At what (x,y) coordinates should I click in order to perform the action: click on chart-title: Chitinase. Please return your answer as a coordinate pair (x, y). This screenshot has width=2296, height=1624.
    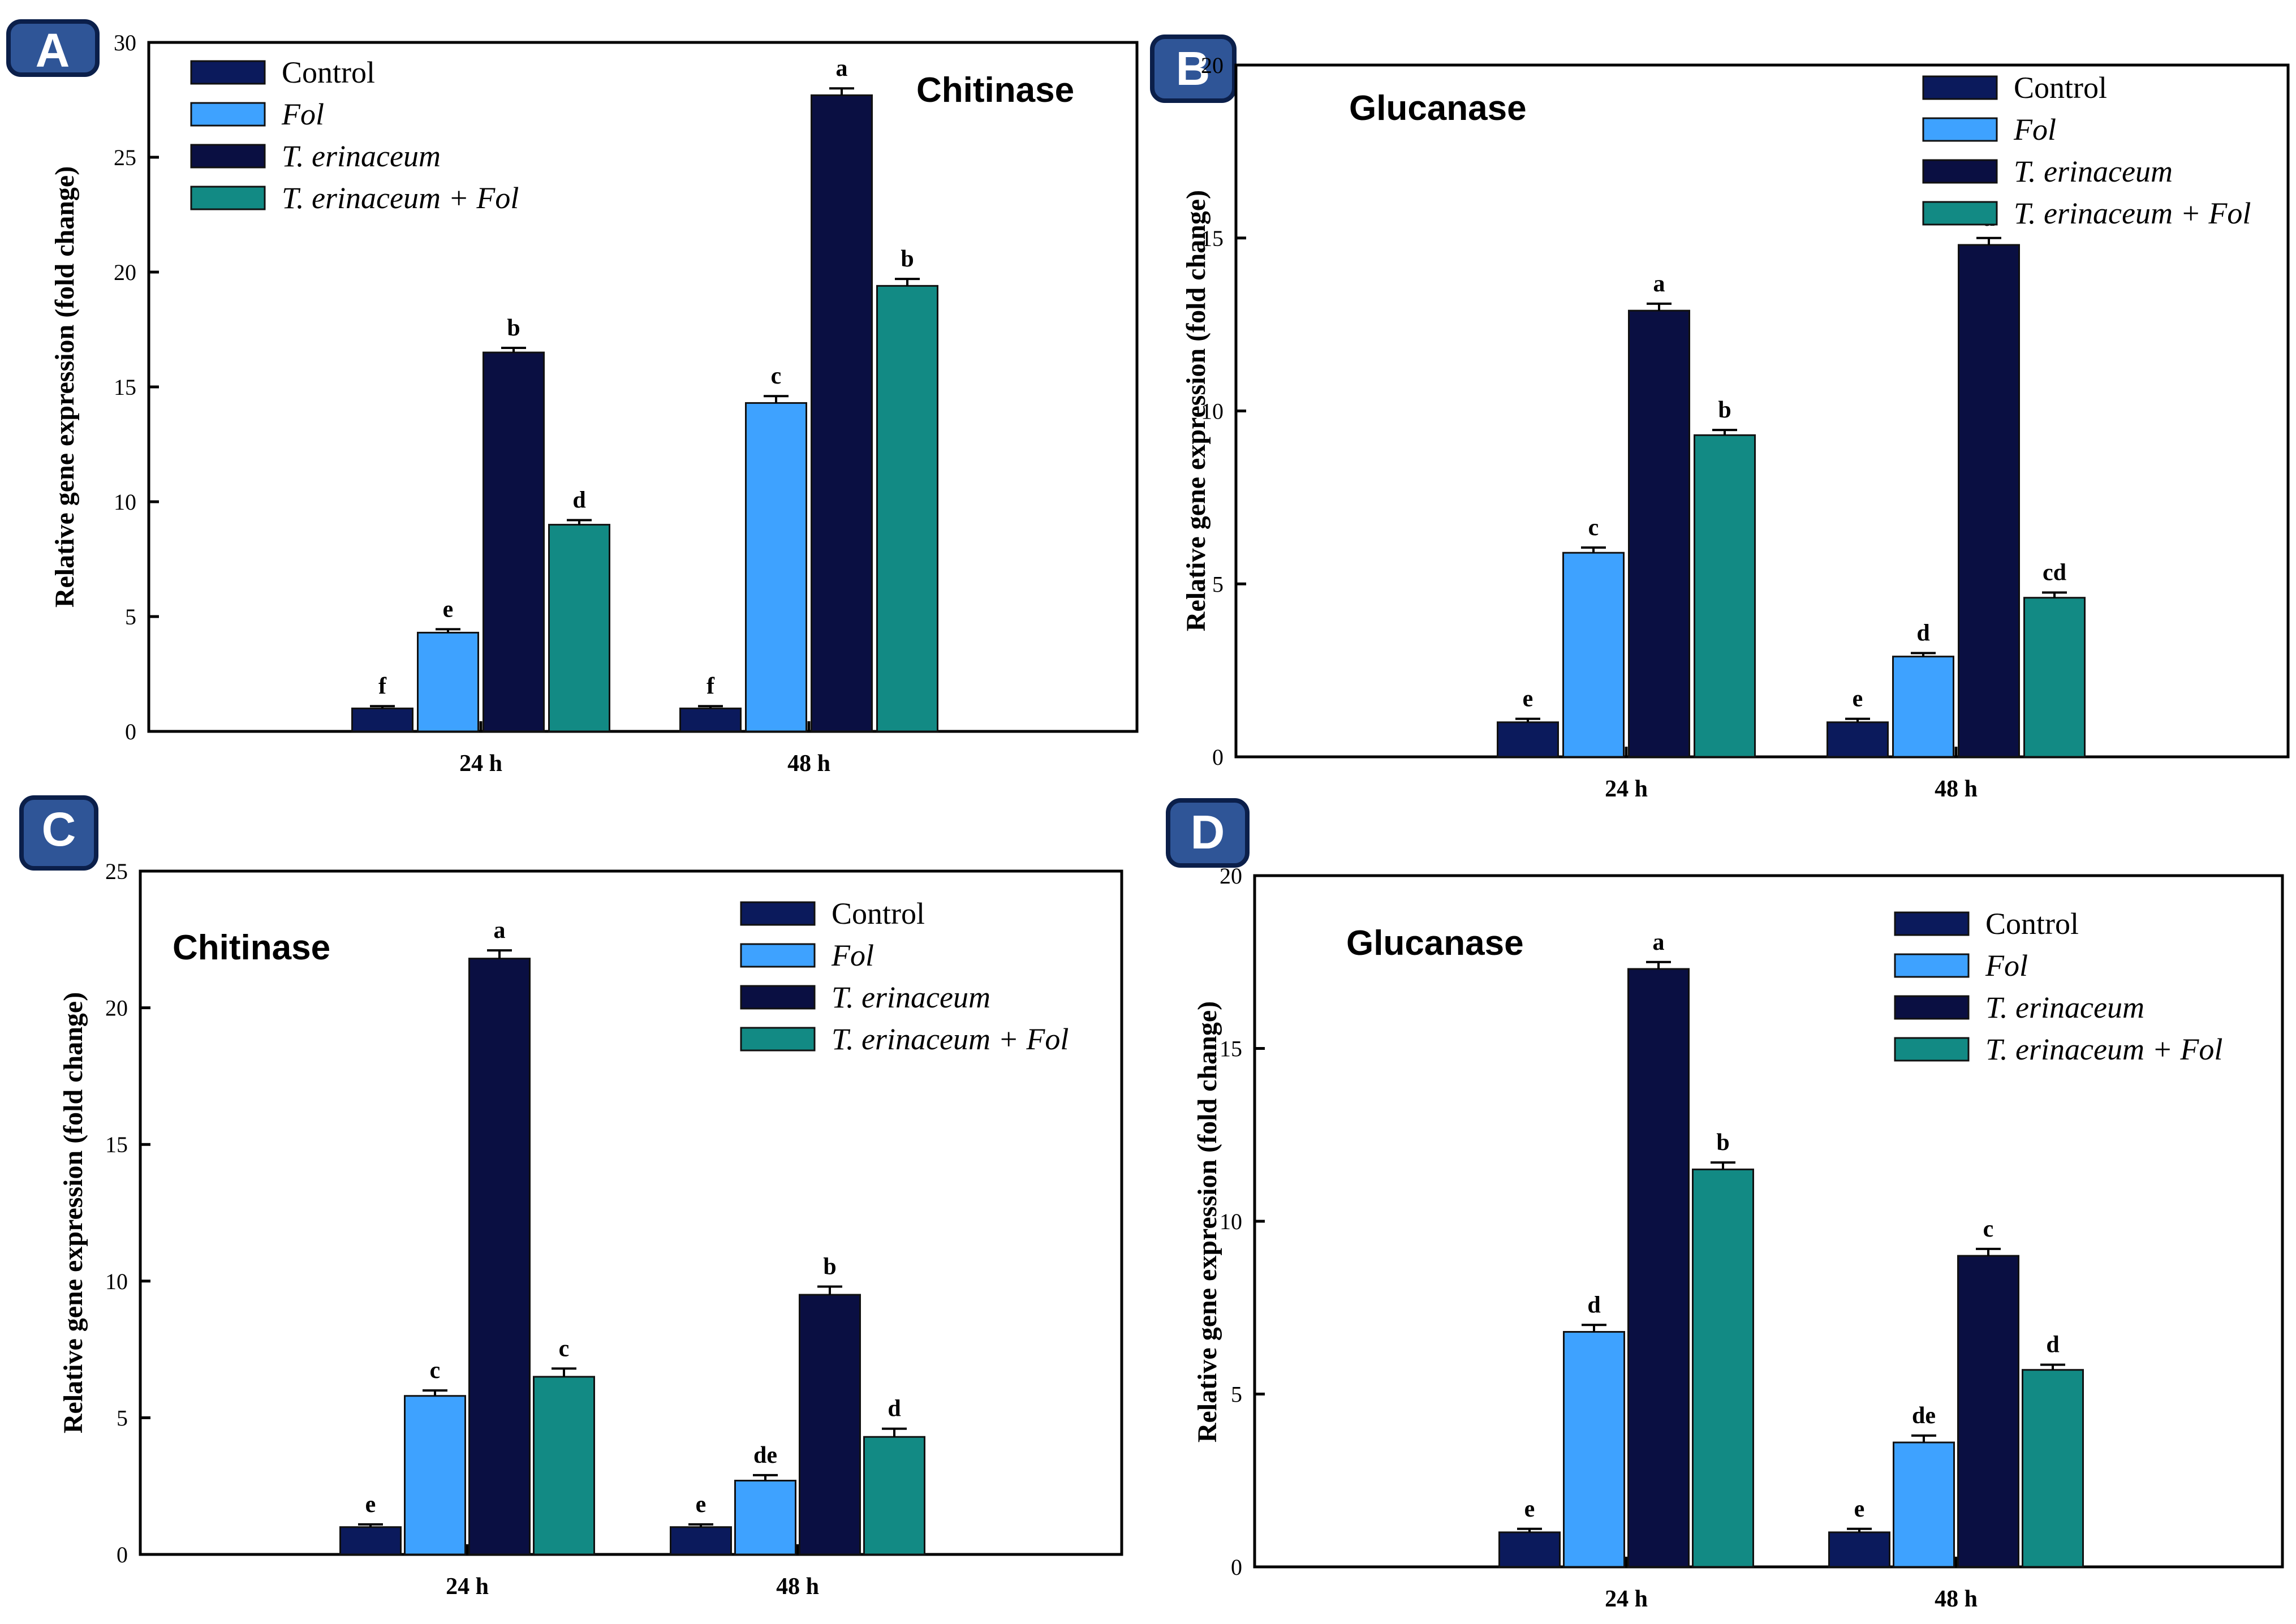
    Looking at the image, I should click on (995, 90).